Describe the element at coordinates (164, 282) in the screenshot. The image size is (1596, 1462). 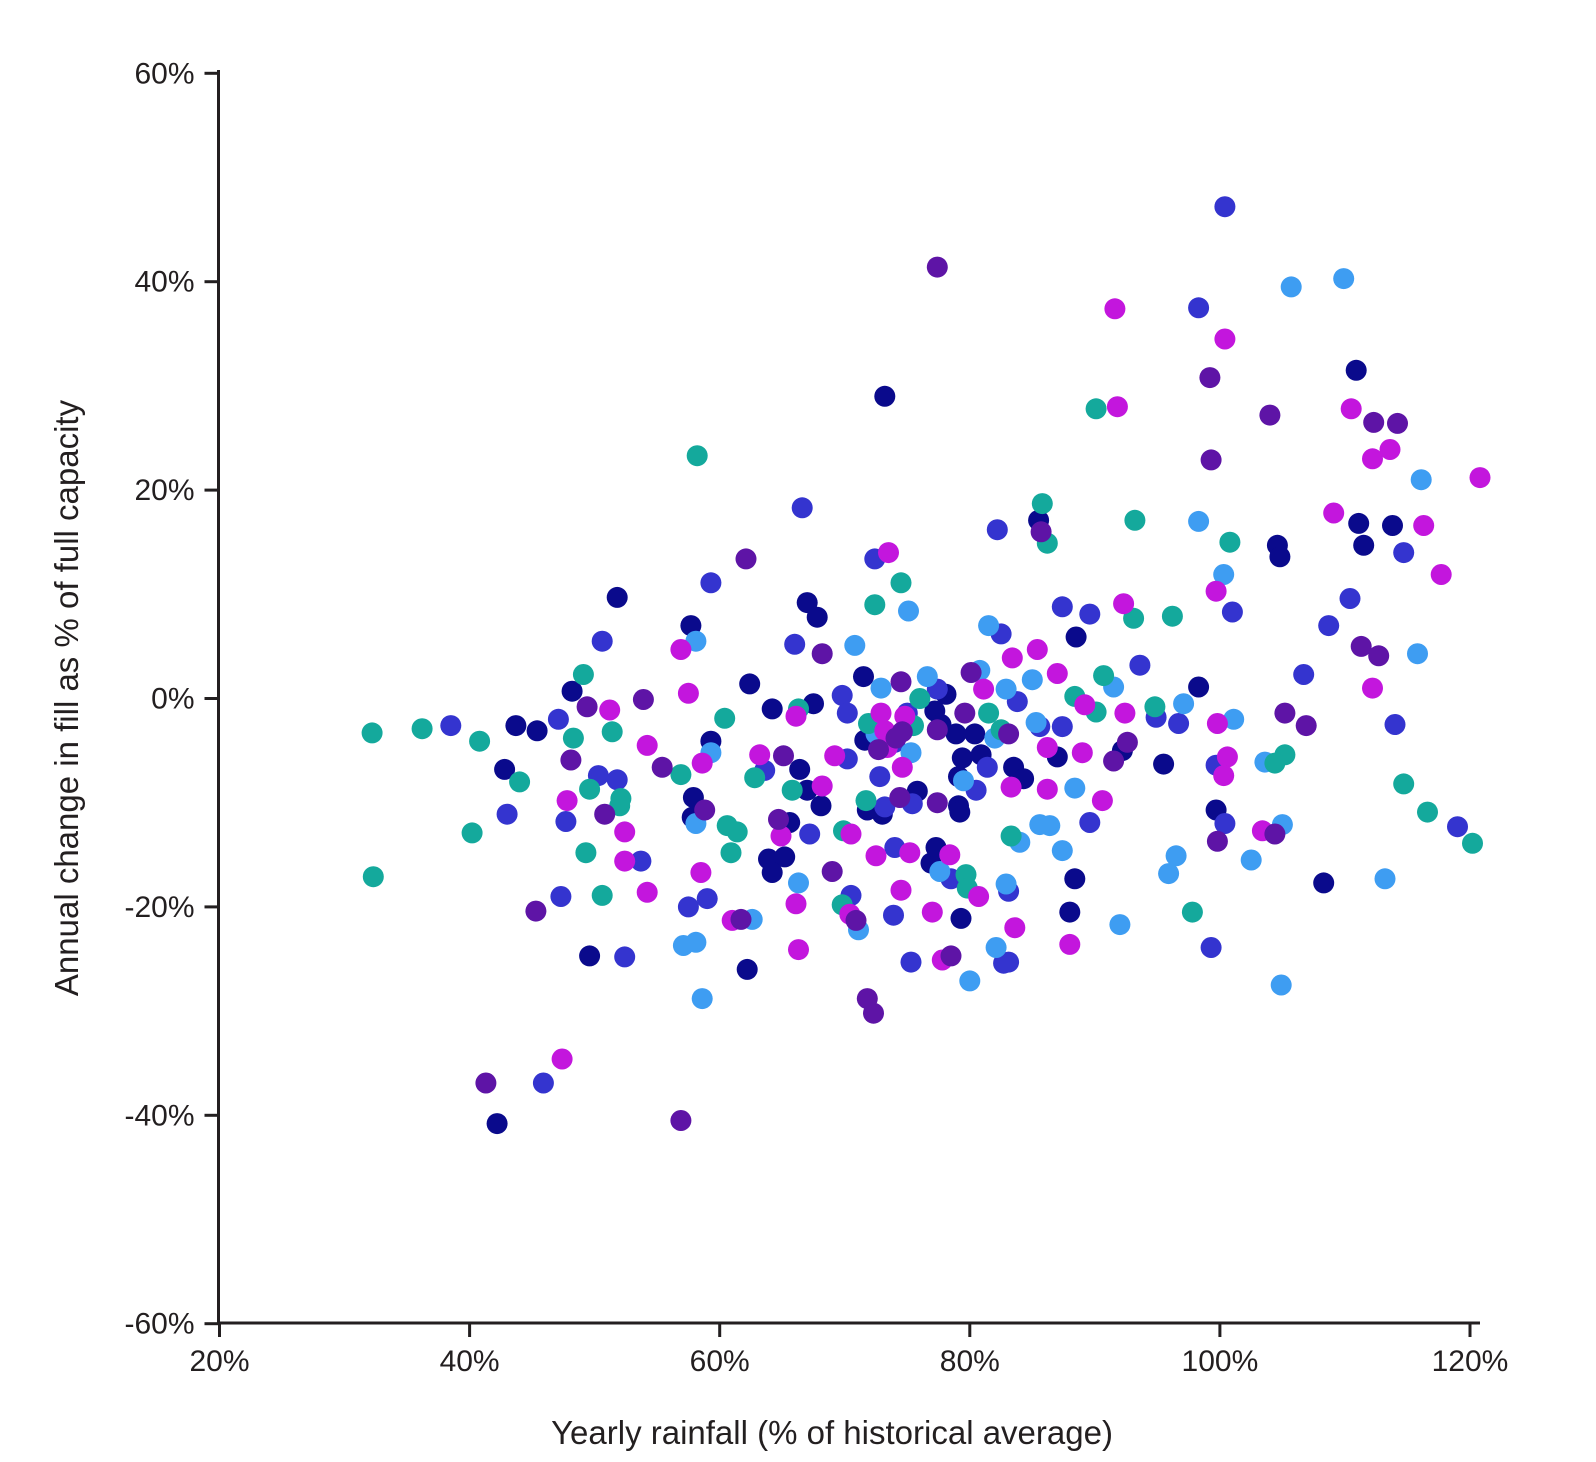
I see `y-axis-tick-label: 40%` at that location.